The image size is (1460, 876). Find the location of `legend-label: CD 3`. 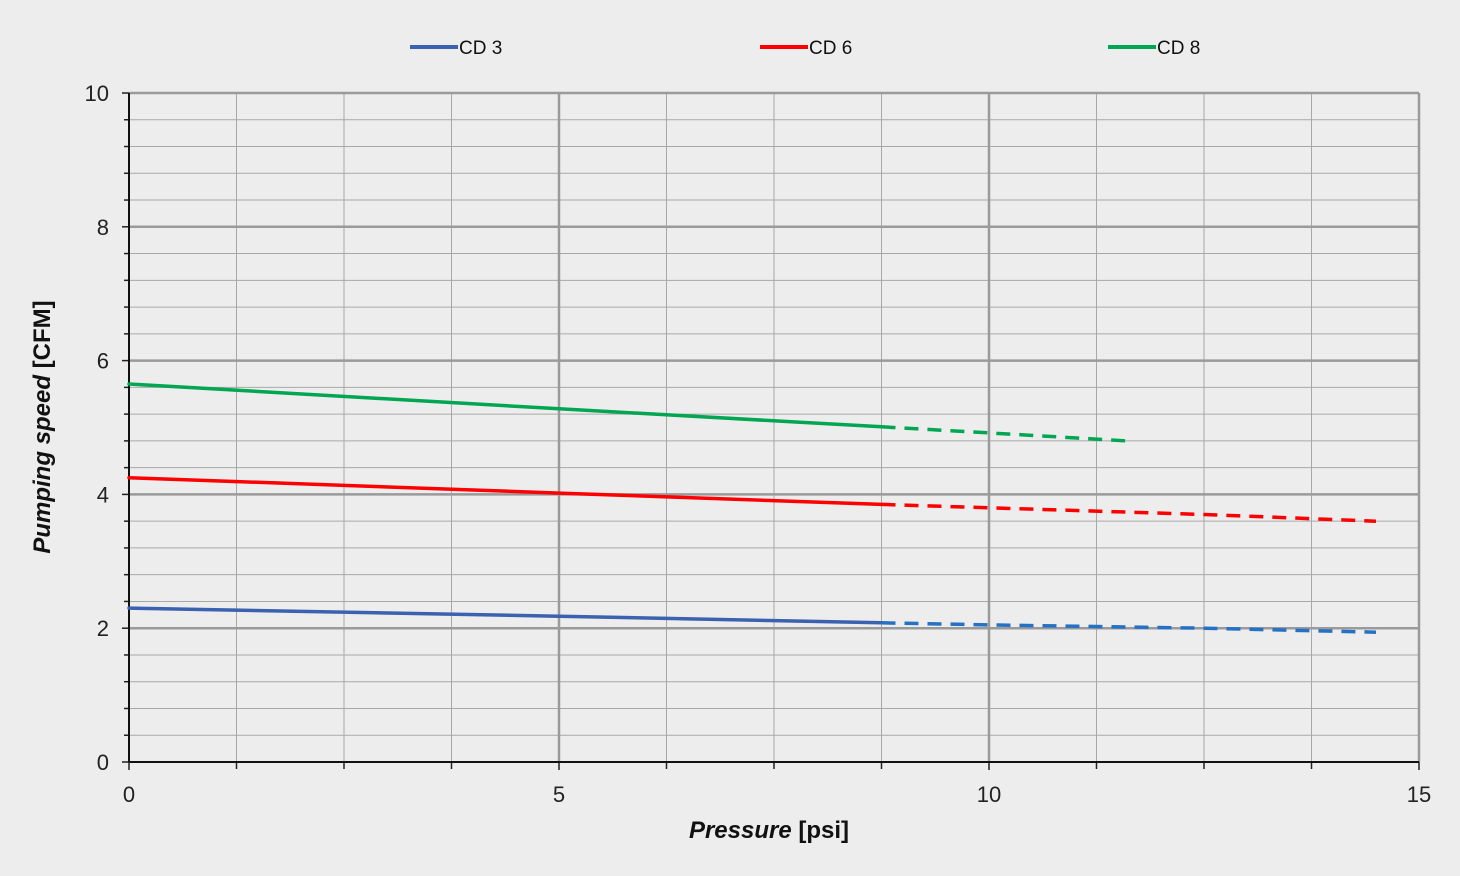

legend-label: CD 3 is located at coordinates (480, 48).